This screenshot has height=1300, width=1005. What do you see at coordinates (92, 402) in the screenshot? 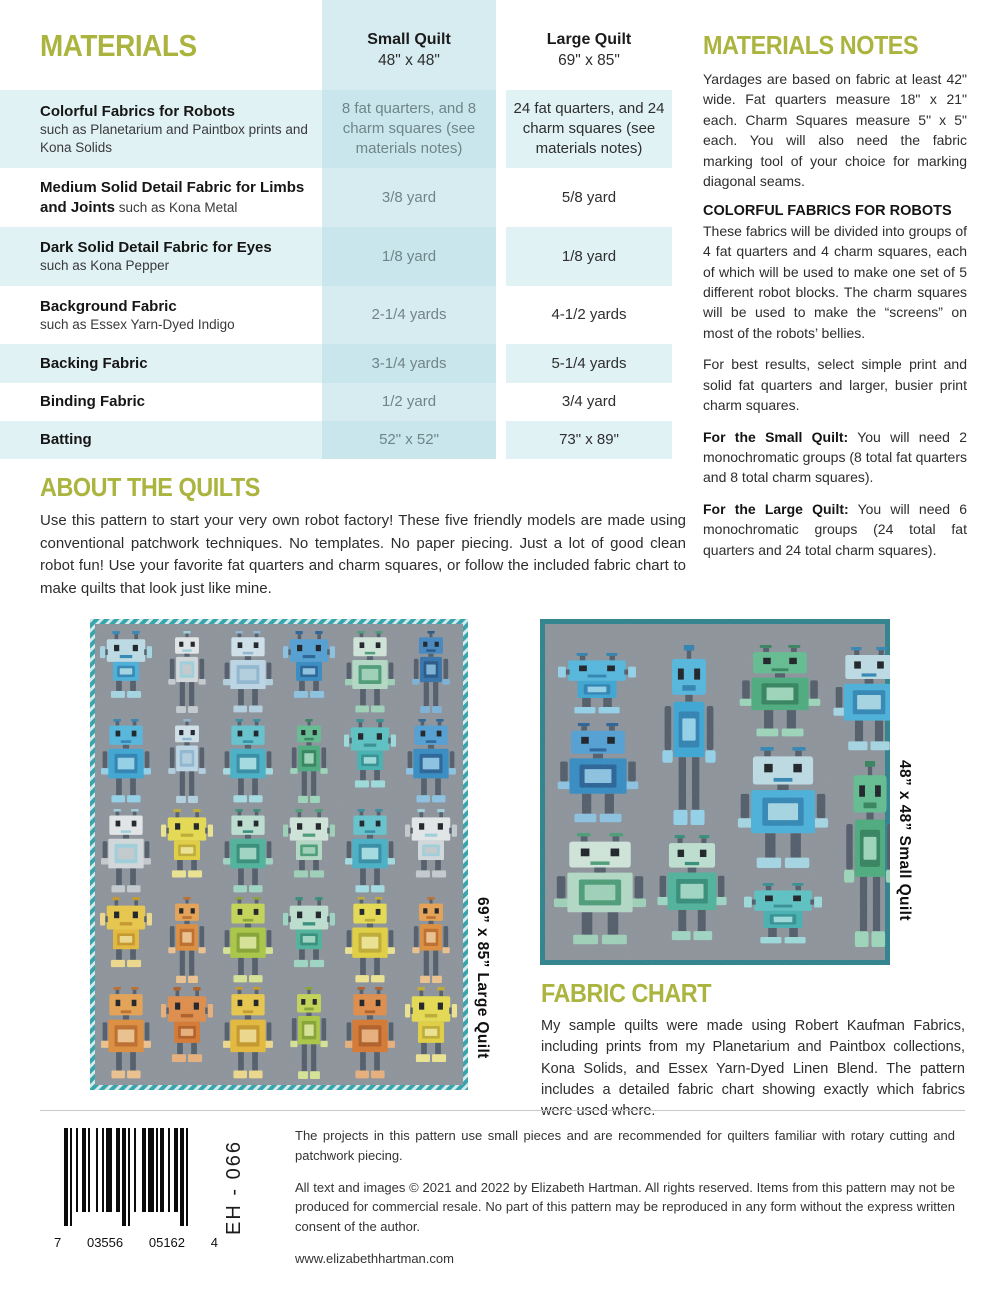
I see `row-name: Binding Fabric` at bounding box center [92, 402].